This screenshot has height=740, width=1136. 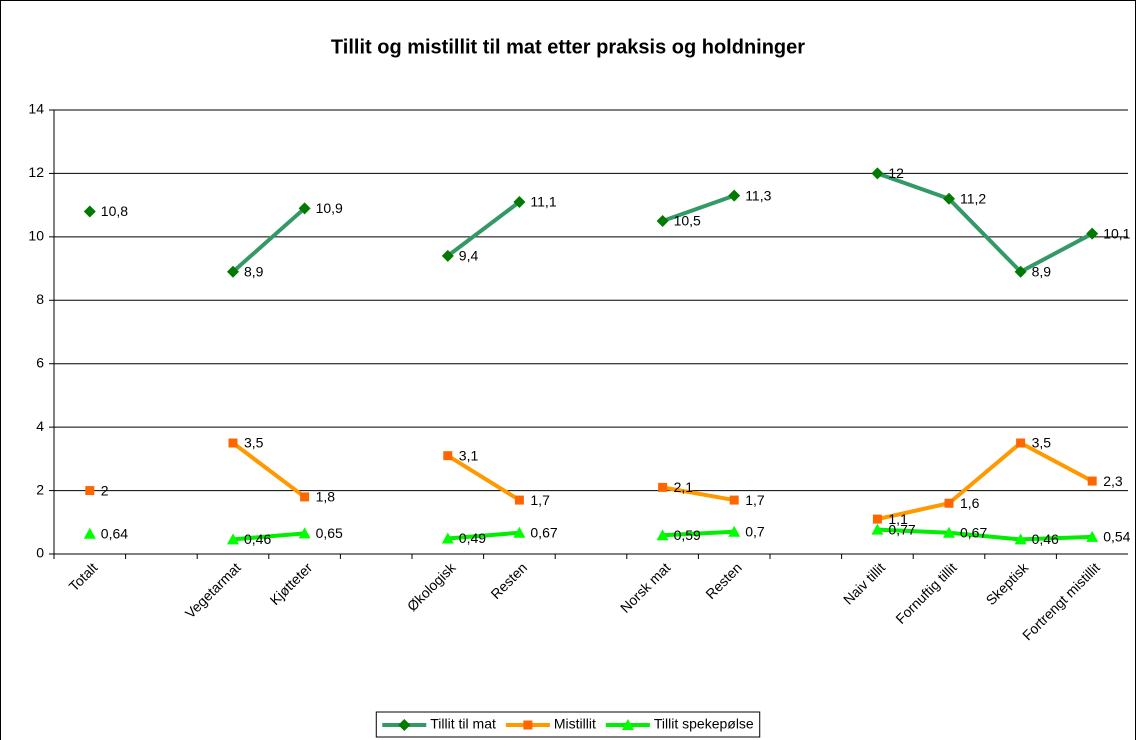 I want to click on legend-label: Mistillit, so click(x=575, y=724).